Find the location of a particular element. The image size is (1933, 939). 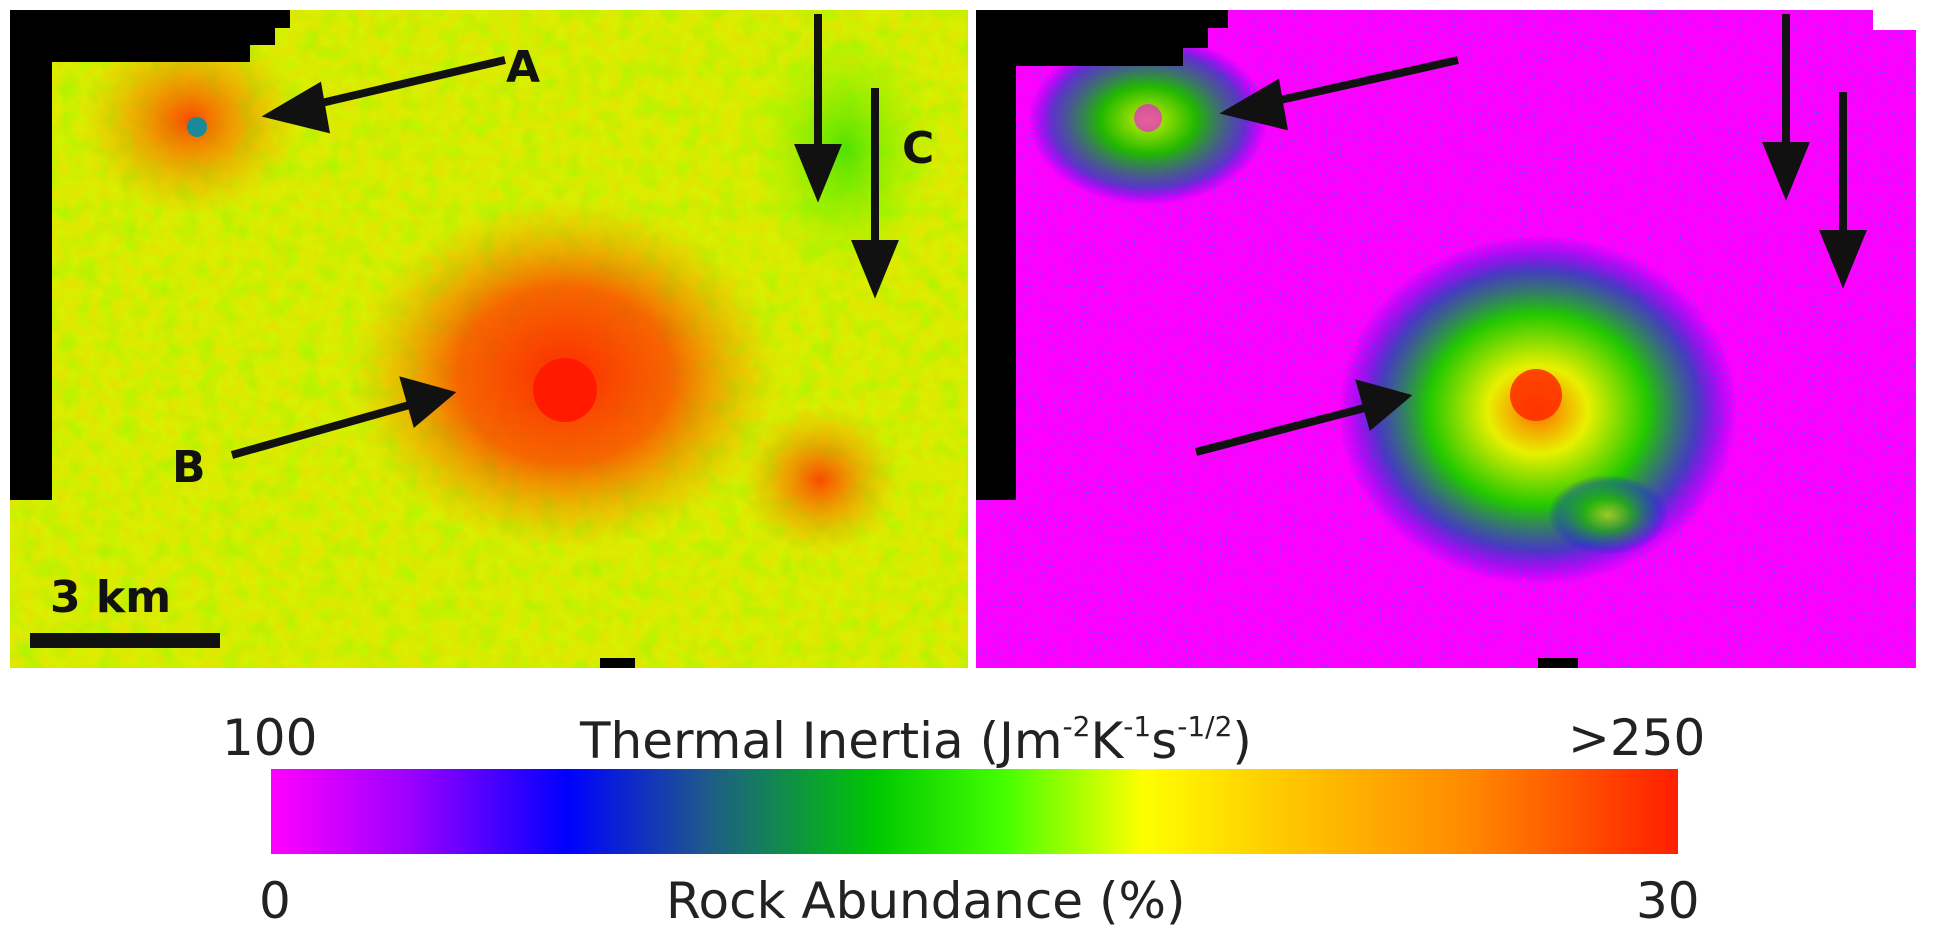

thermal-inertia-title: Thermal Inertia (Jm-2K-1s-1/2) is located at coordinates (916, 740).